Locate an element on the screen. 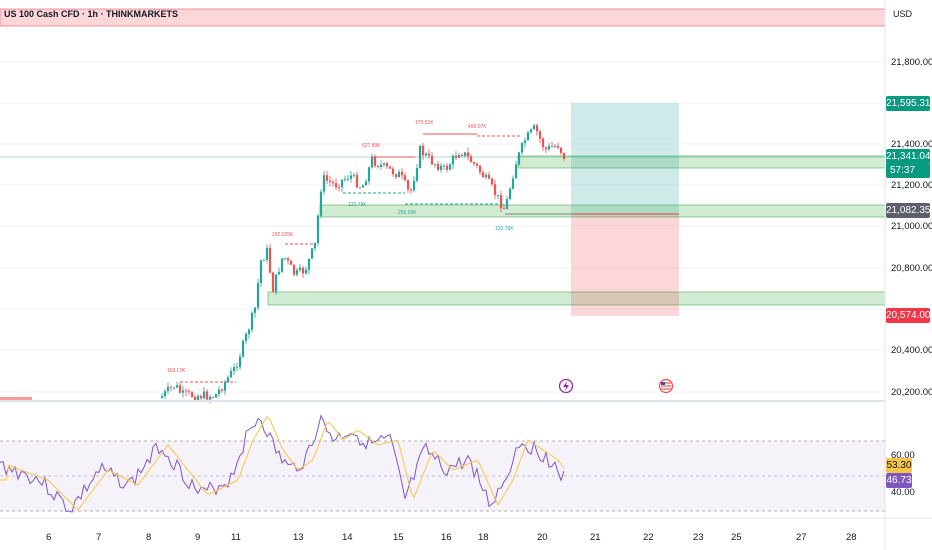  position-stop-zone is located at coordinates (625, 264).